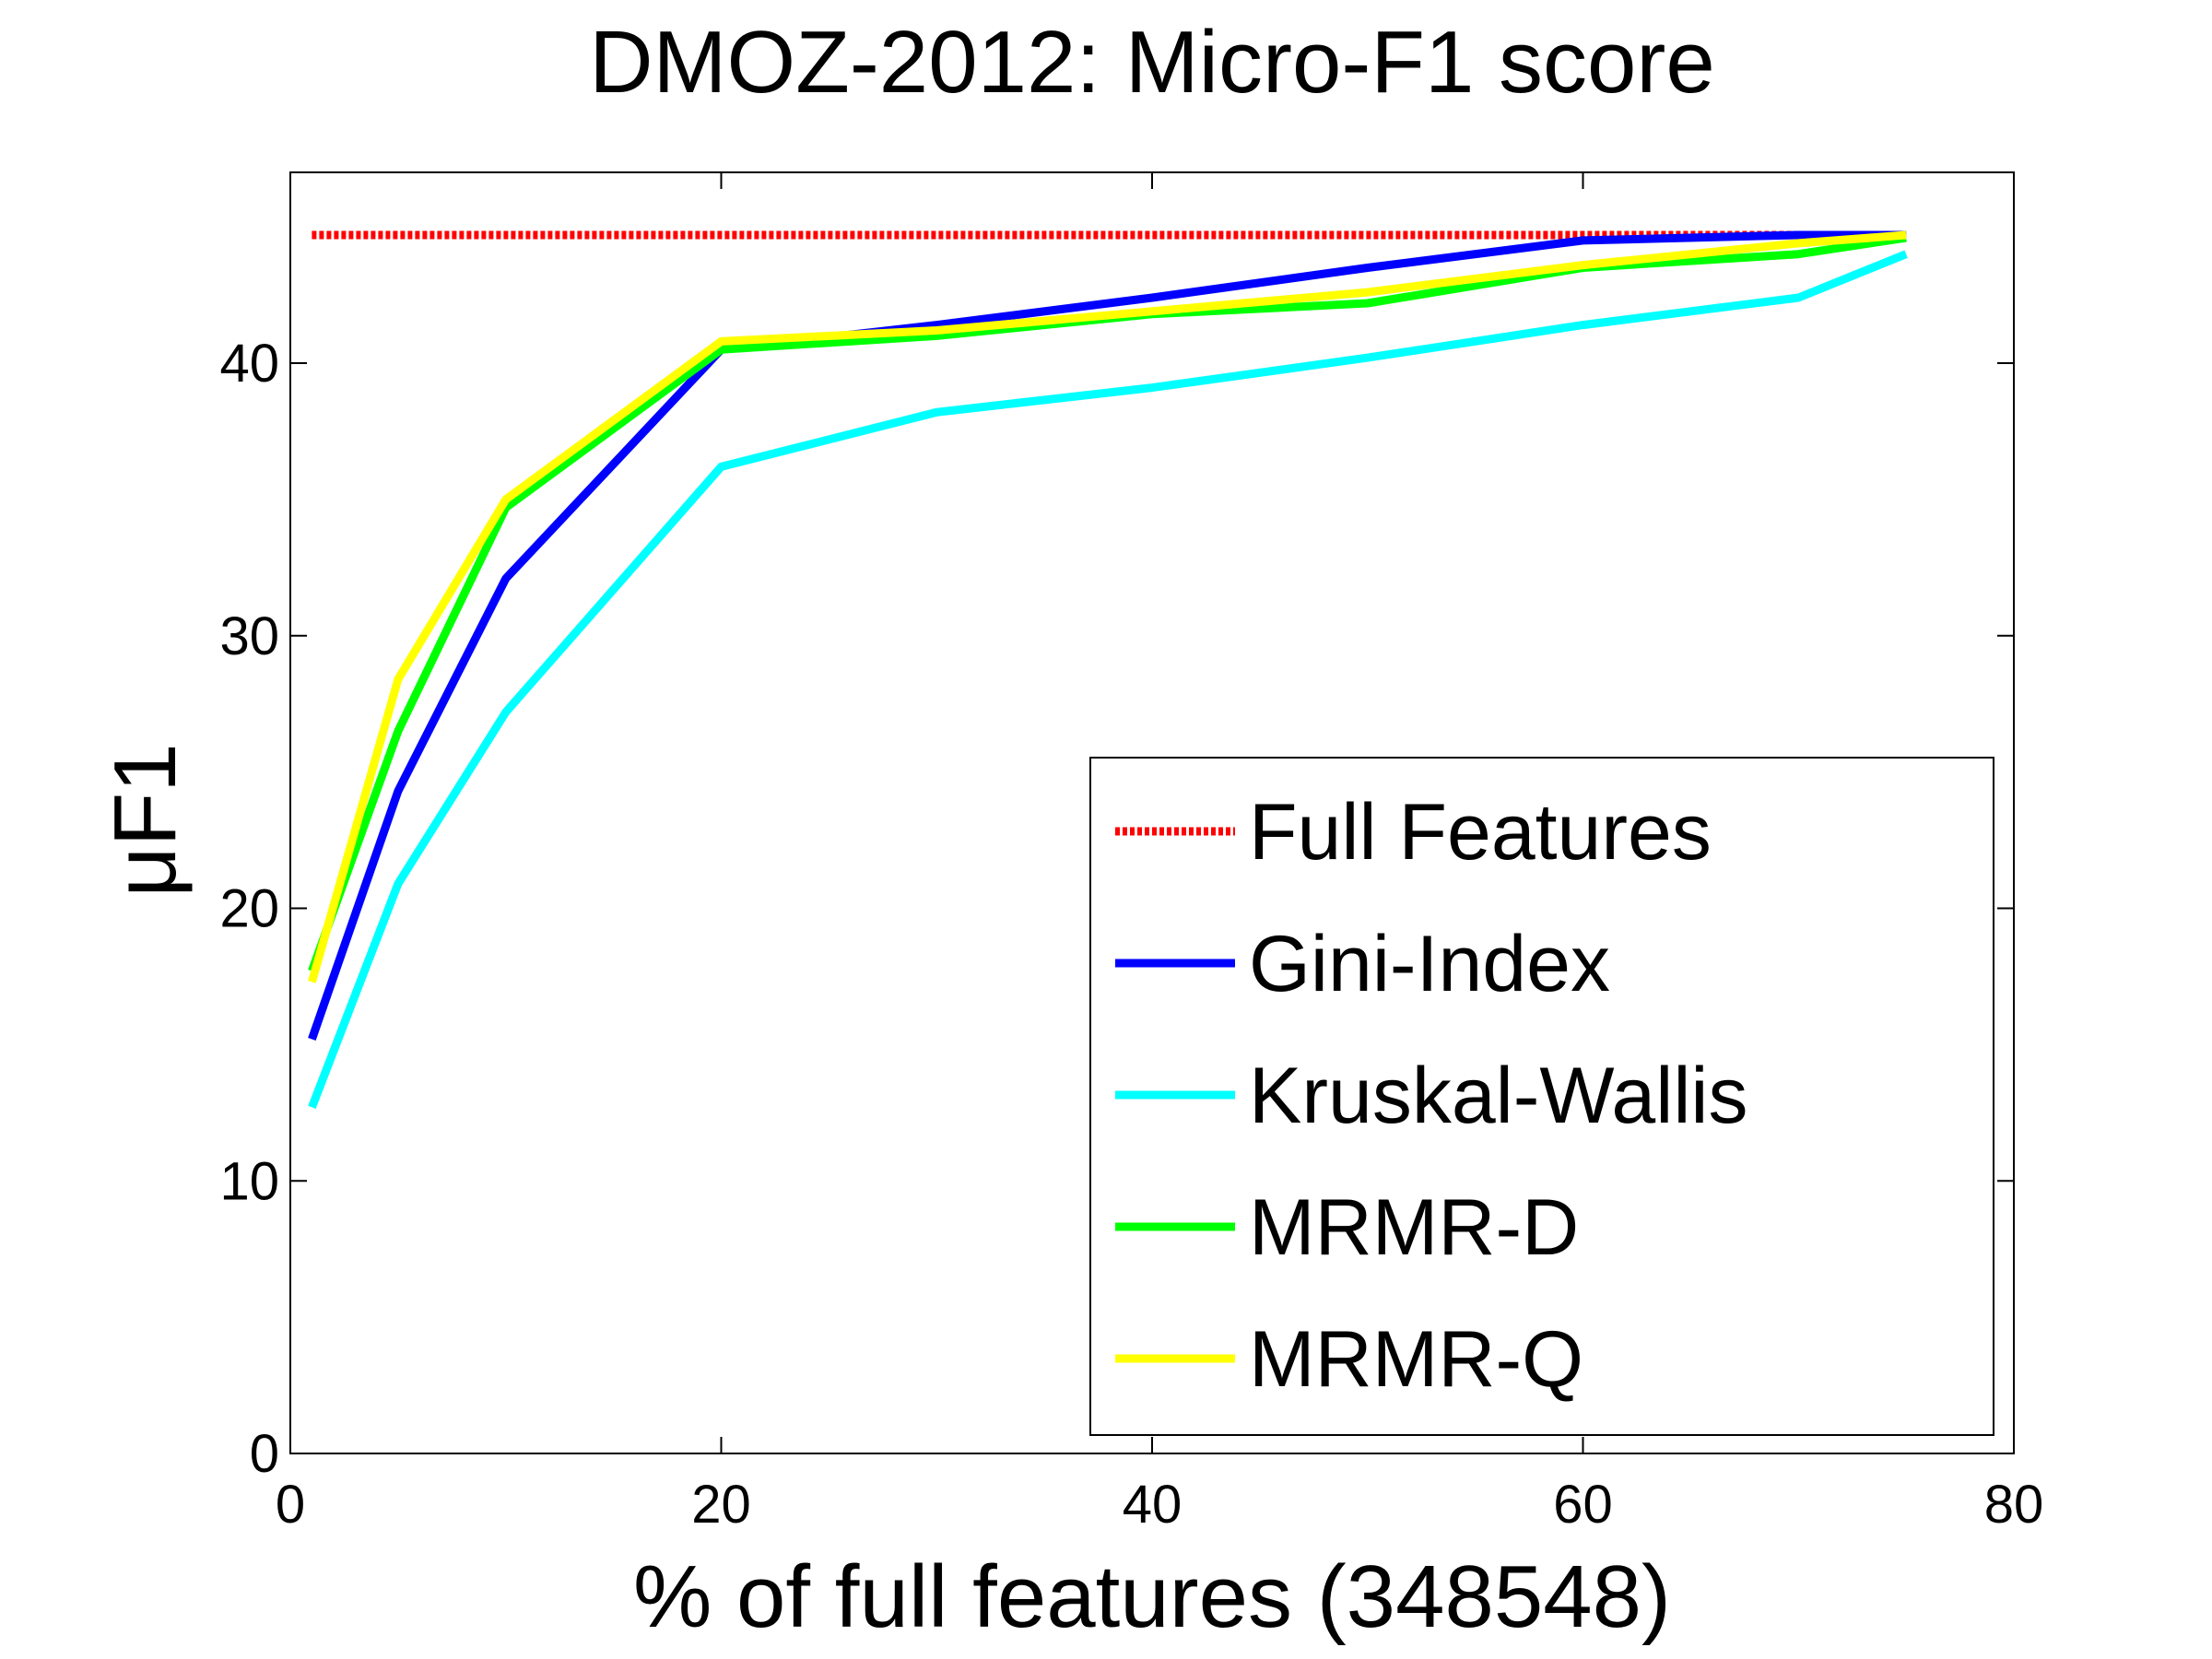  Describe the element at coordinates (145, 820) in the screenshot. I see `y-axis-label: μF1` at that location.